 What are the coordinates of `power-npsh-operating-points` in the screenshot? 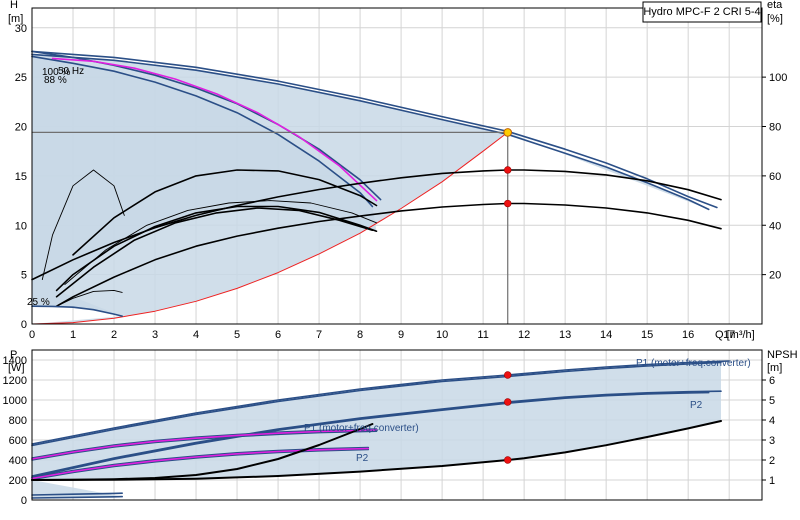 It's located at (508, 417).